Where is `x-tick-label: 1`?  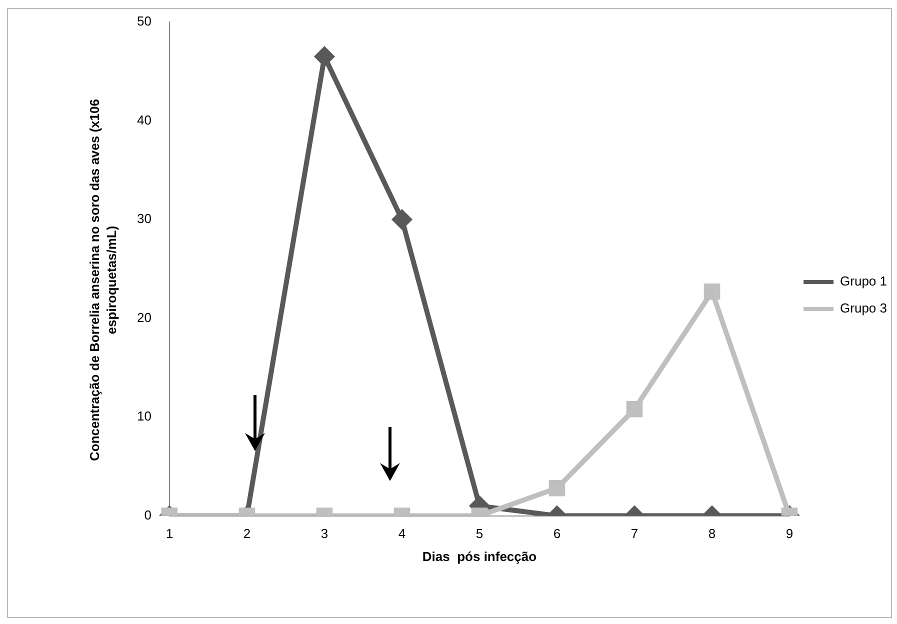
x-tick-label: 1 is located at coordinates (170, 534).